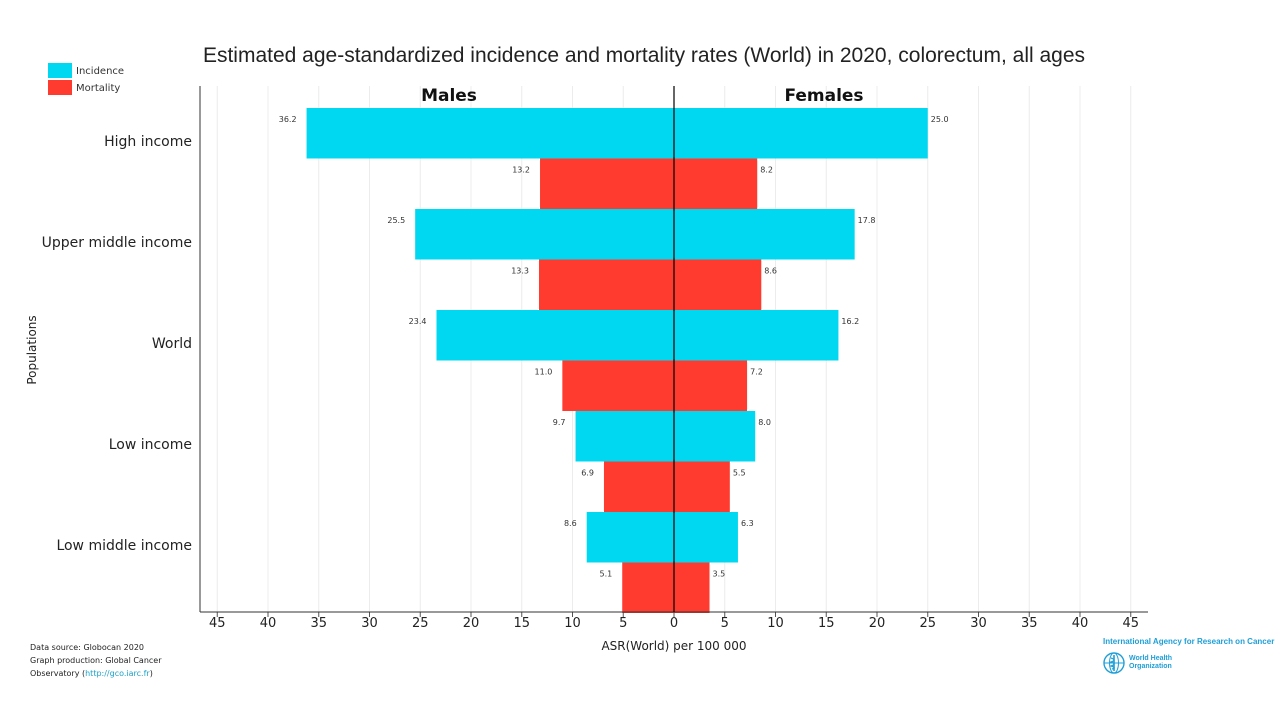  I want to click on value-label-males: 8.6, so click(570, 523).